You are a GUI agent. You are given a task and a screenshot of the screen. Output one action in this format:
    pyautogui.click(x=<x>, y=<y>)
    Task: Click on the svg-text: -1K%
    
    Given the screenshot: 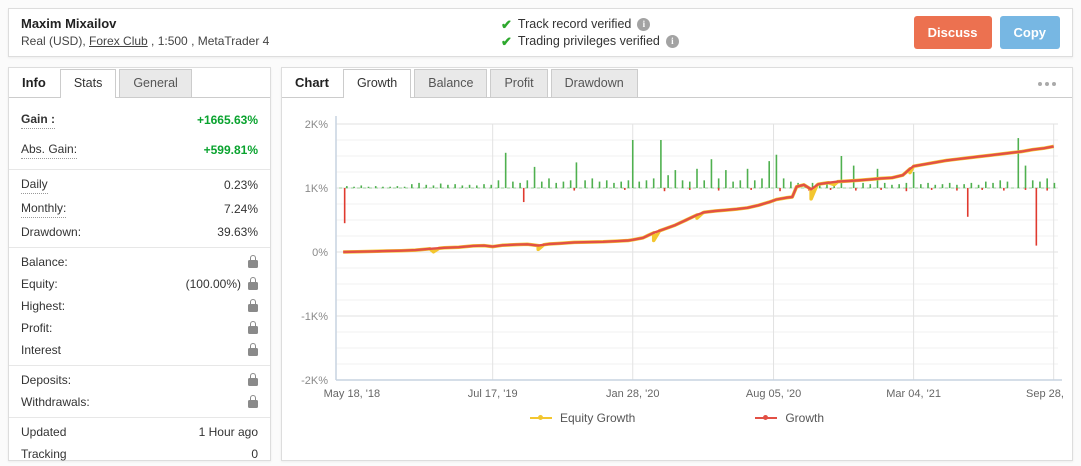 What is the action you would take?
    pyautogui.click(x=314, y=317)
    